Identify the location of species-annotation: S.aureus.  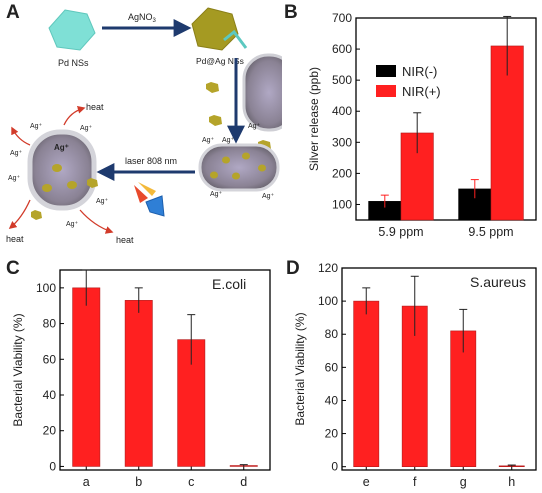
(498, 282).